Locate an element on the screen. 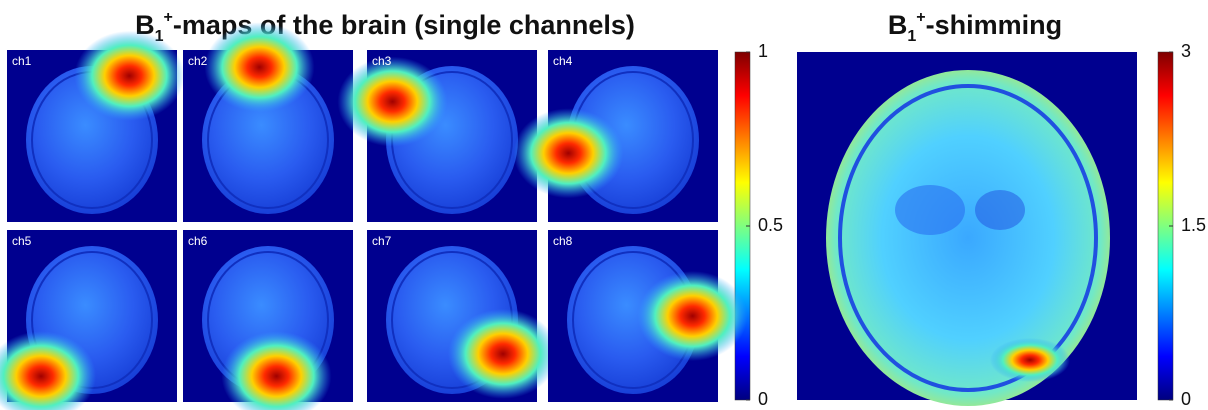  tick-label: 1.5 is located at coordinates (1193, 225).